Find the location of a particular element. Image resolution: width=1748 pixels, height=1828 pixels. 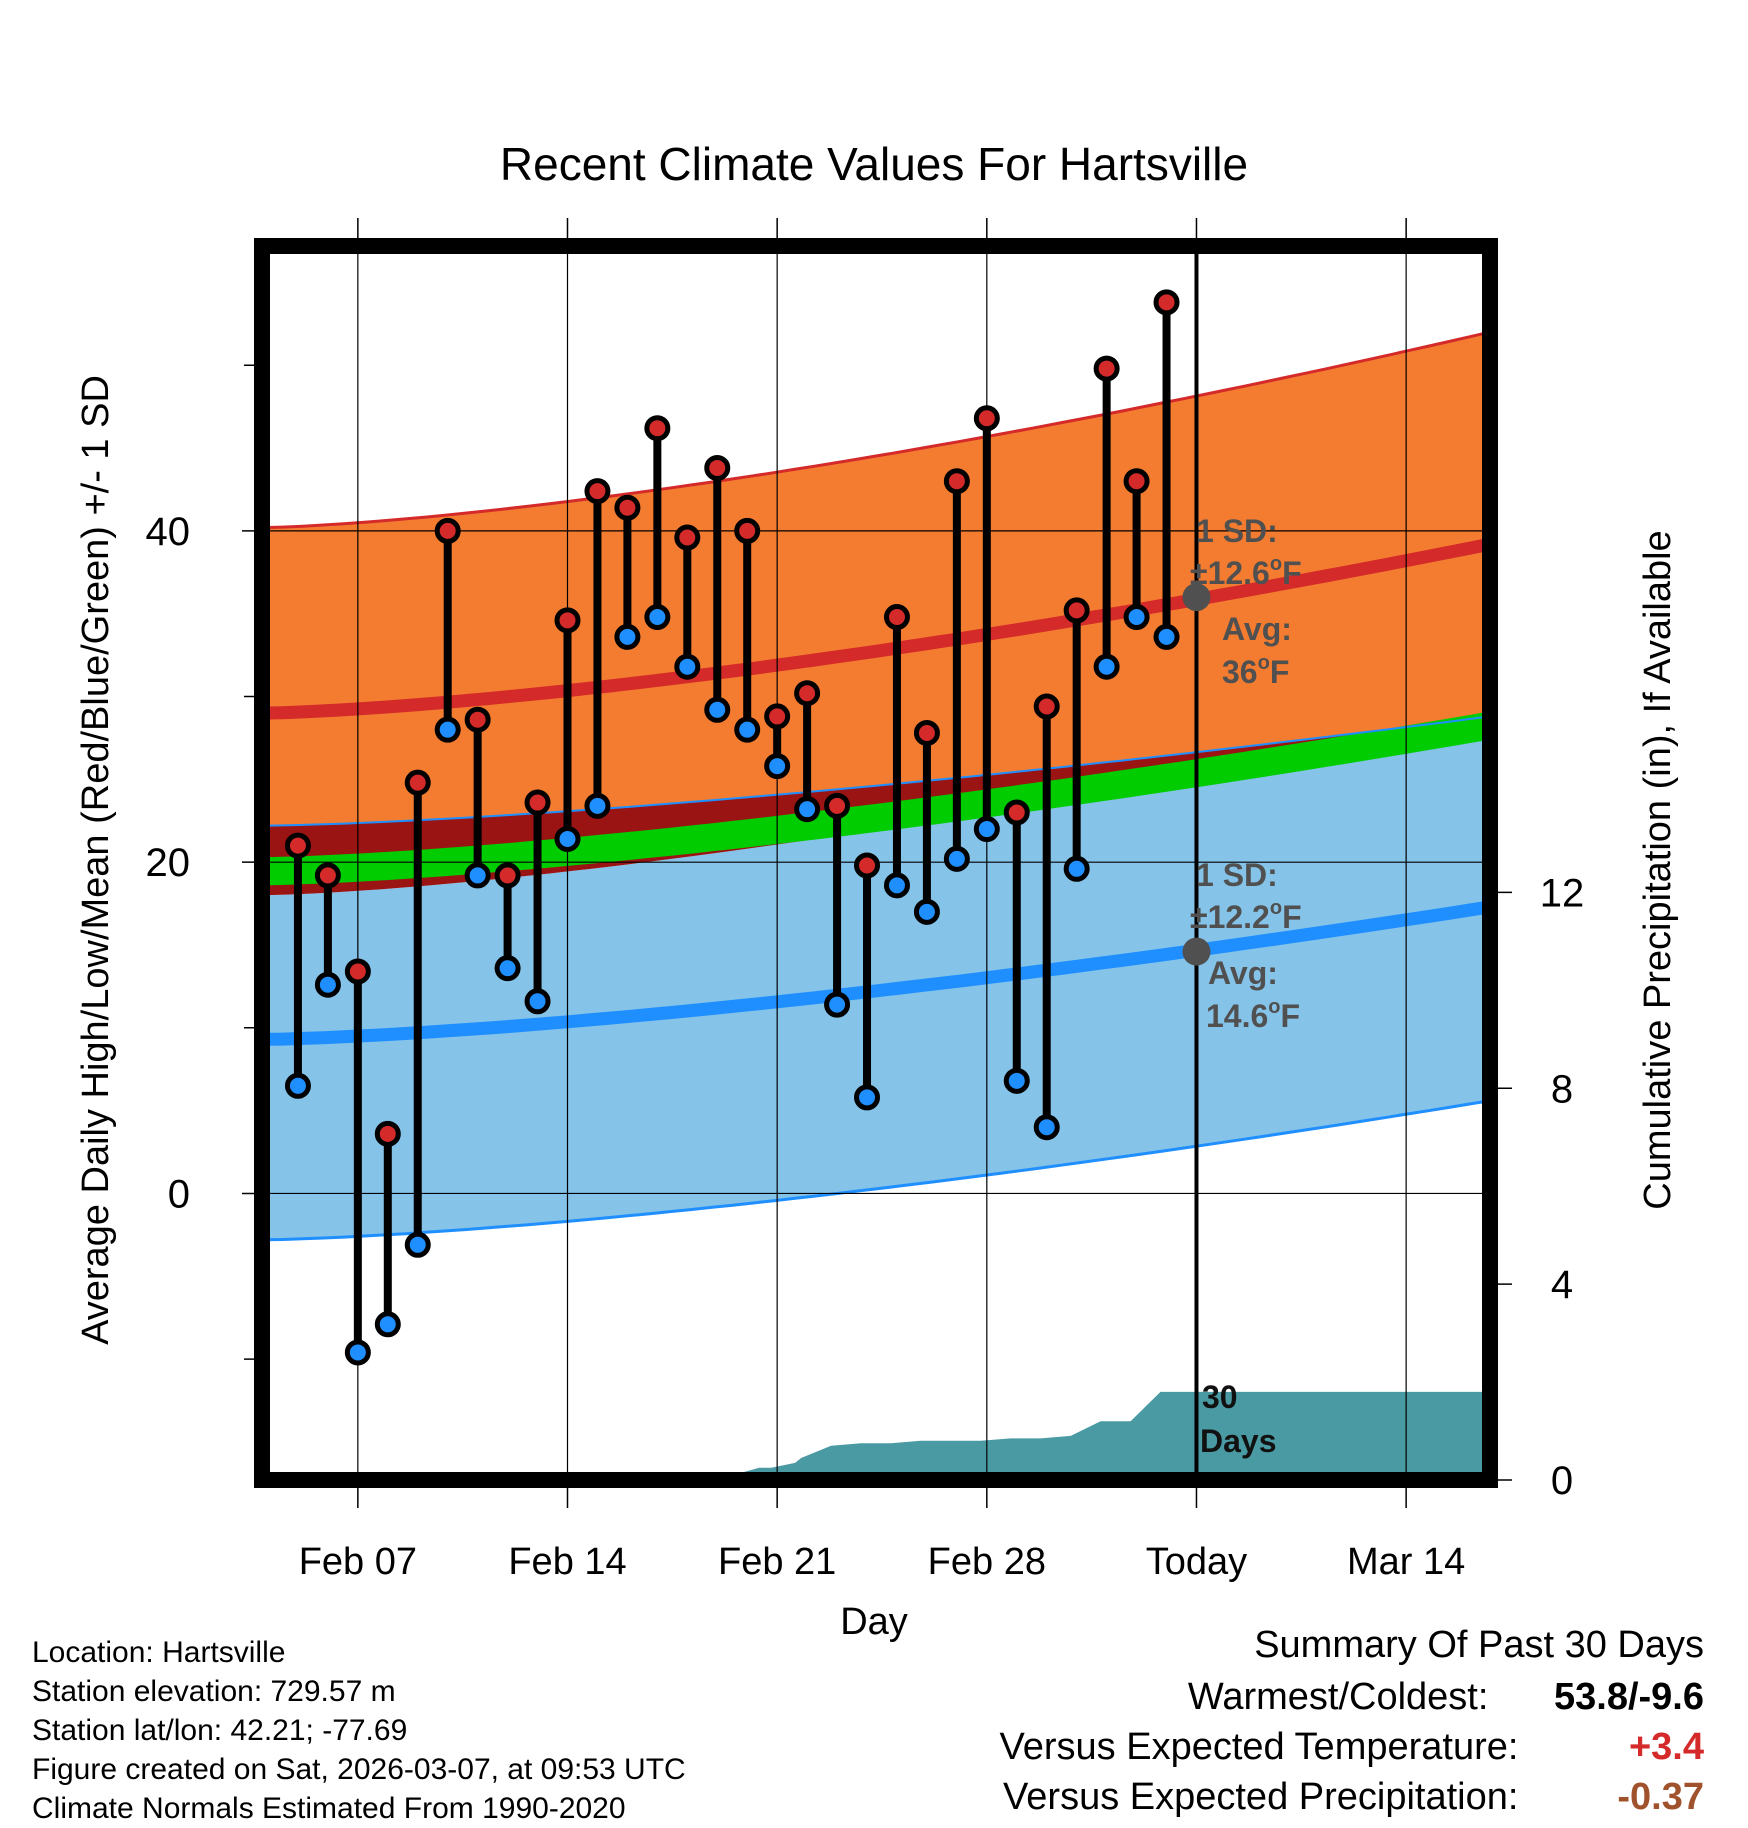

y-left-tick-label: 0 is located at coordinates (179, 1194).